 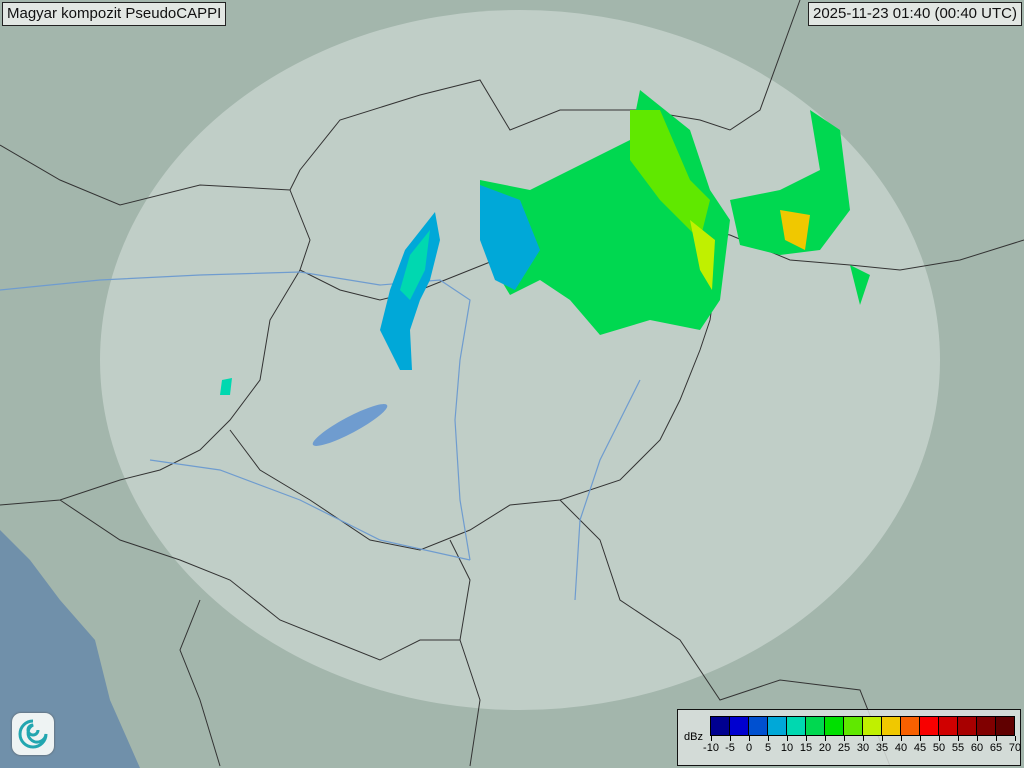 What do you see at coordinates (415, 265) in the screenshot?
I see `echo-west-core` at bounding box center [415, 265].